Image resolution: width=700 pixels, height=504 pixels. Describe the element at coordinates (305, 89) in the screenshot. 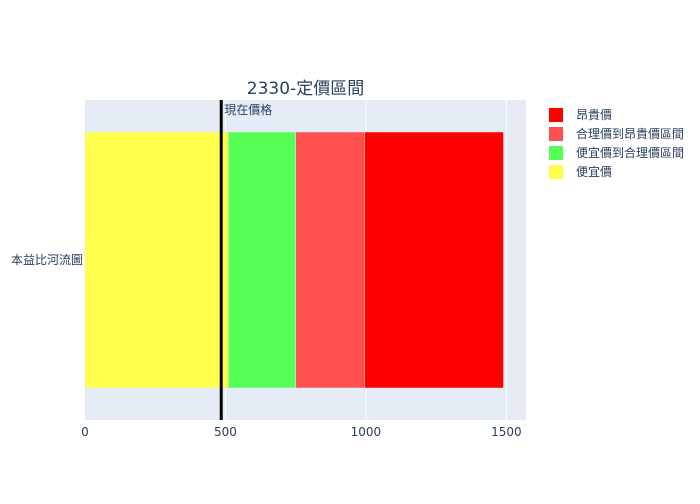

I see `chart-title: 2330-定價區間` at that location.